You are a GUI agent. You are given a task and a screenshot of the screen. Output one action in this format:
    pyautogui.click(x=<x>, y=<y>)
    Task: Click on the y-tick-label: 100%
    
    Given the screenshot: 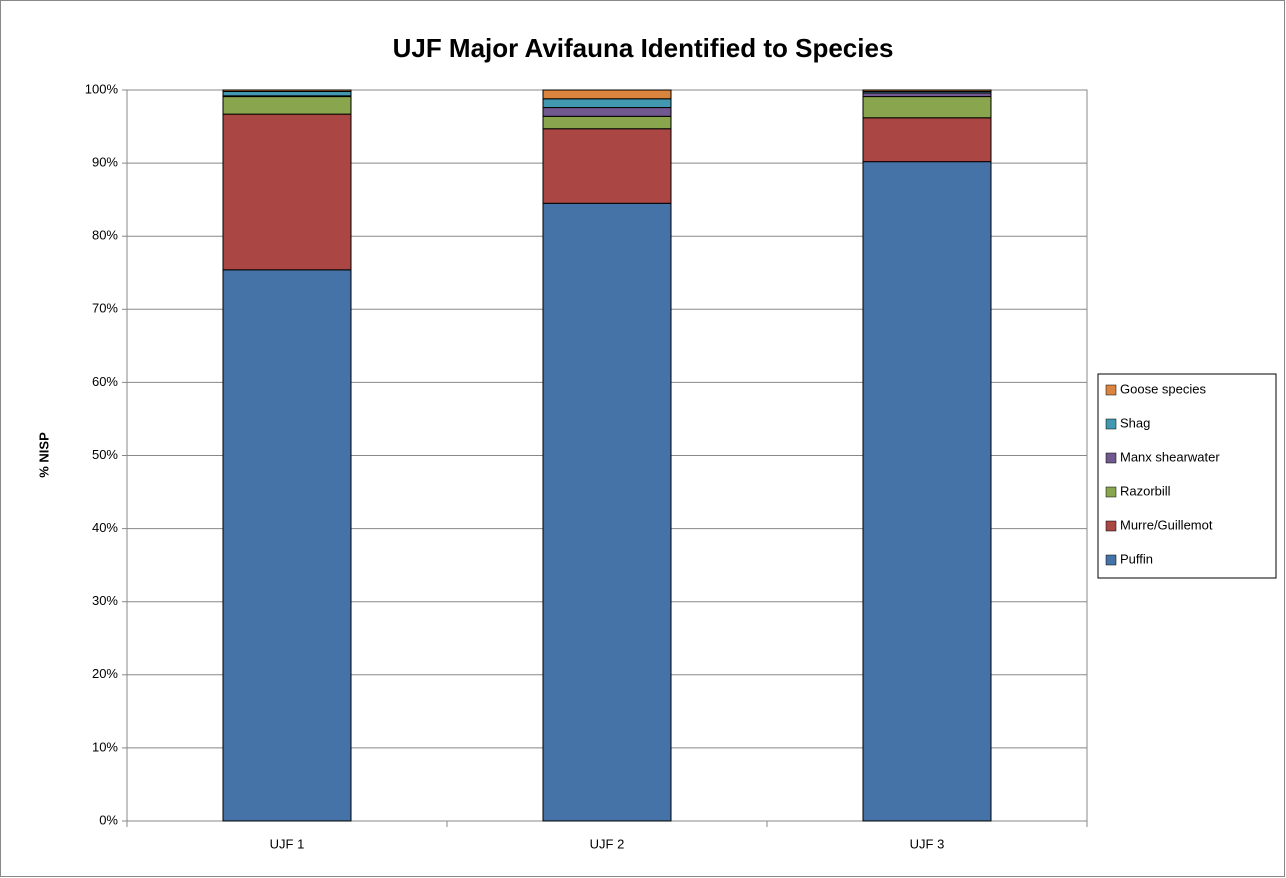 What is the action you would take?
    pyautogui.click(x=102, y=88)
    